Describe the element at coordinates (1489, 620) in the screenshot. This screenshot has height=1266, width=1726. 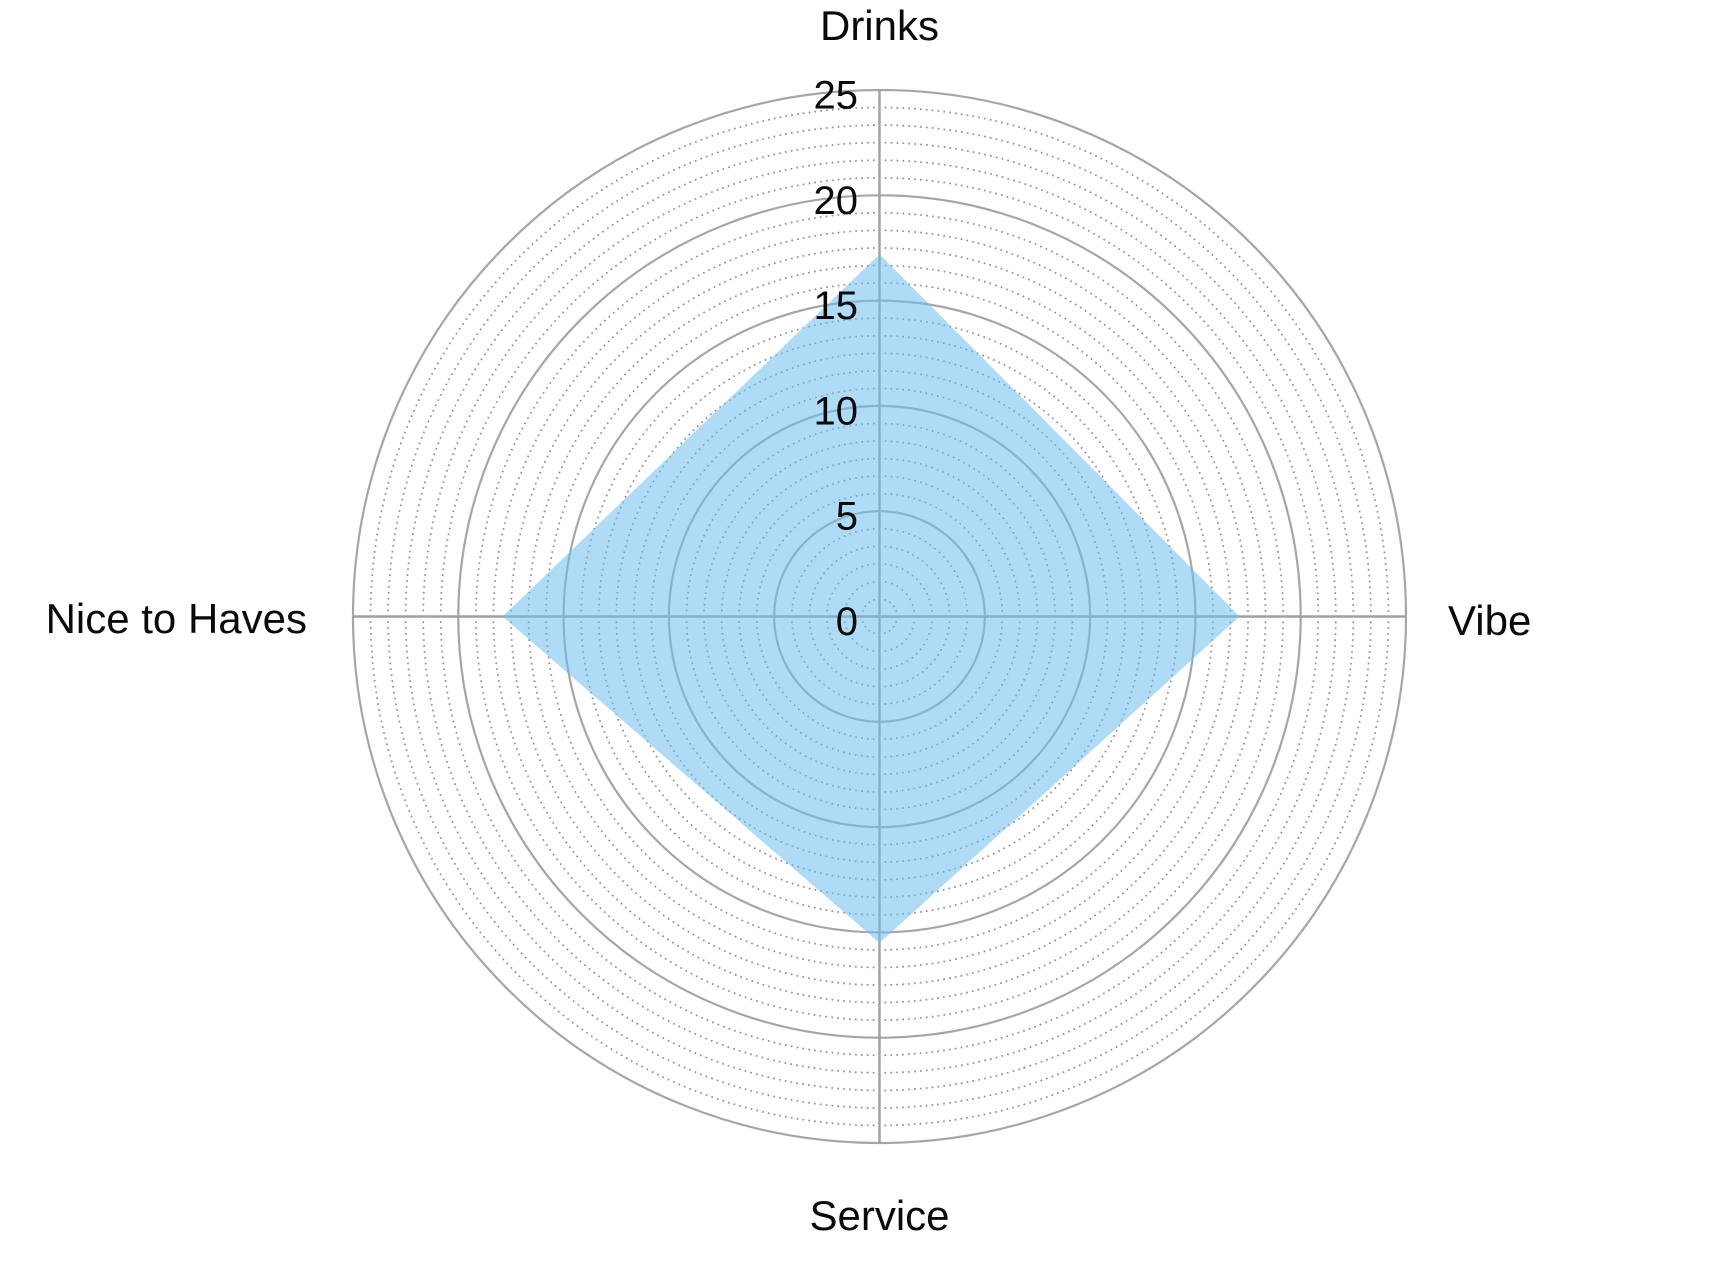
I see `axis-label-vibe: Vibe` at that location.